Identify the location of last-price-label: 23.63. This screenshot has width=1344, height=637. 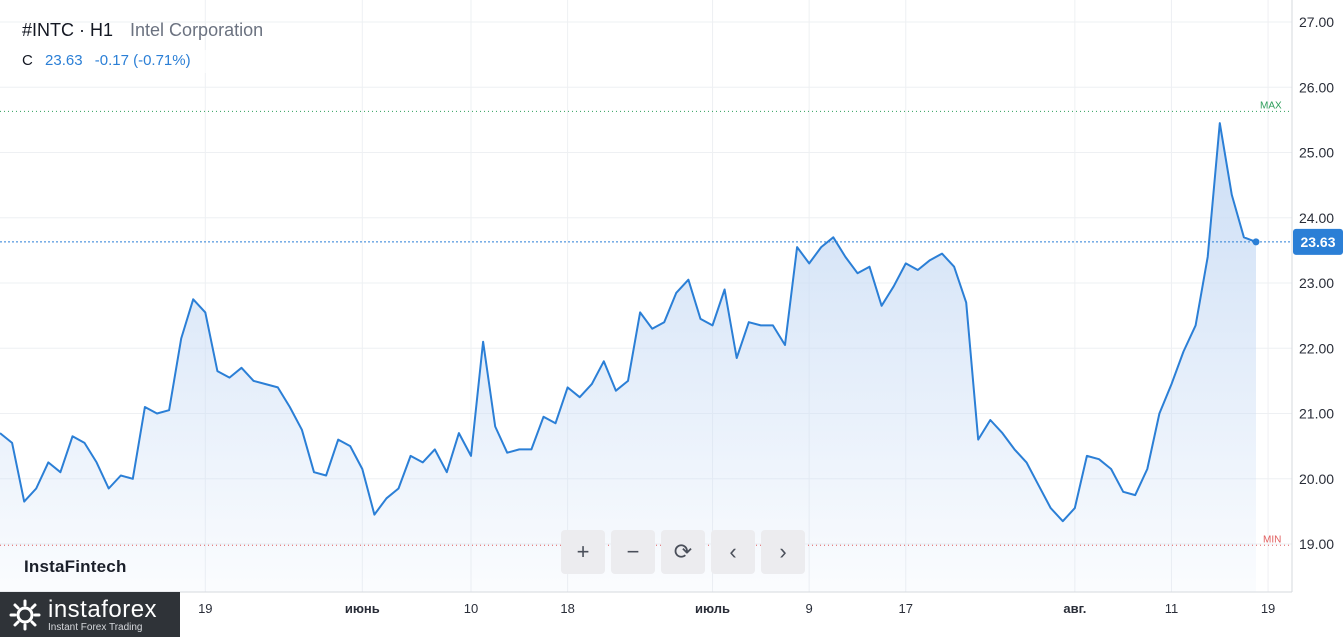
(1317, 242).